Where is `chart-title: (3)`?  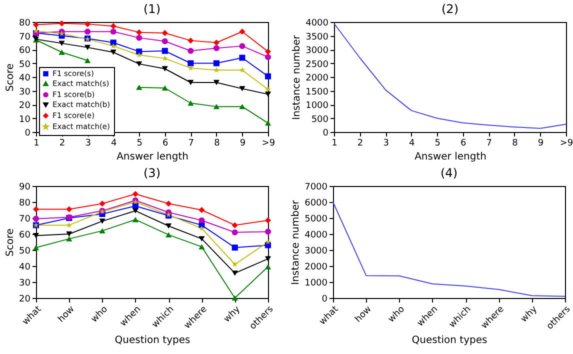
chart-title: (3) is located at coordinates (152, 173).